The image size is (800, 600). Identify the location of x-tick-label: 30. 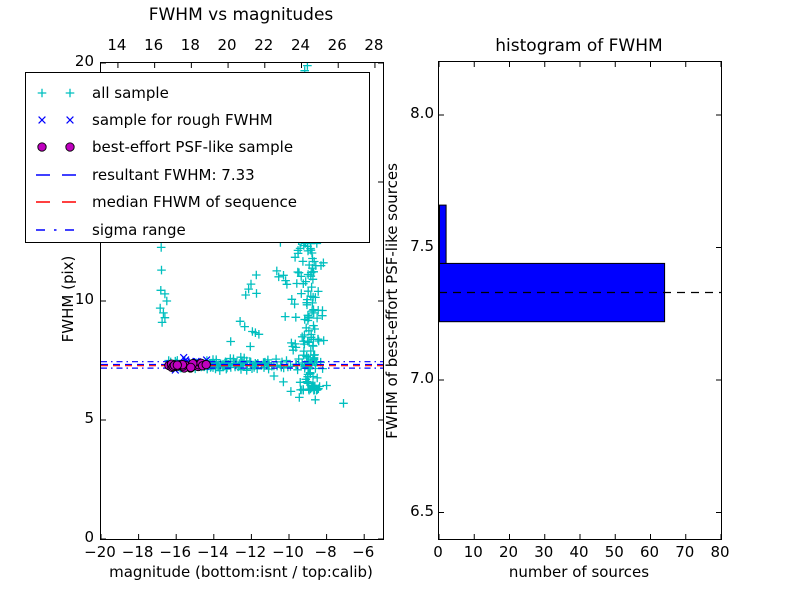
(544, 552).